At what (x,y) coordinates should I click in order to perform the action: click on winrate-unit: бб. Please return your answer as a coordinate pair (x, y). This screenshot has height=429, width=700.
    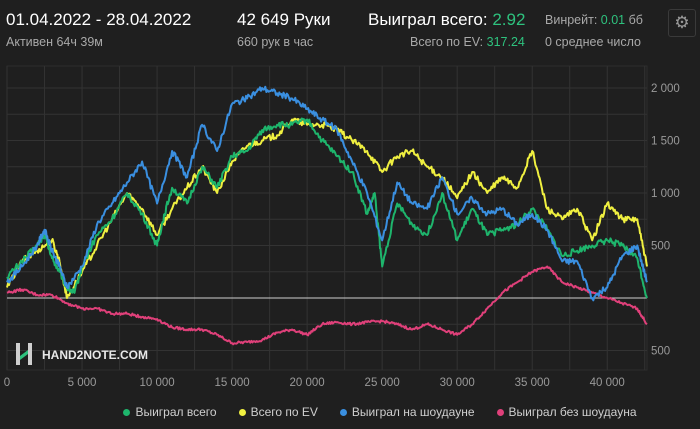
    Looking at the image, I should click on (635, 20).